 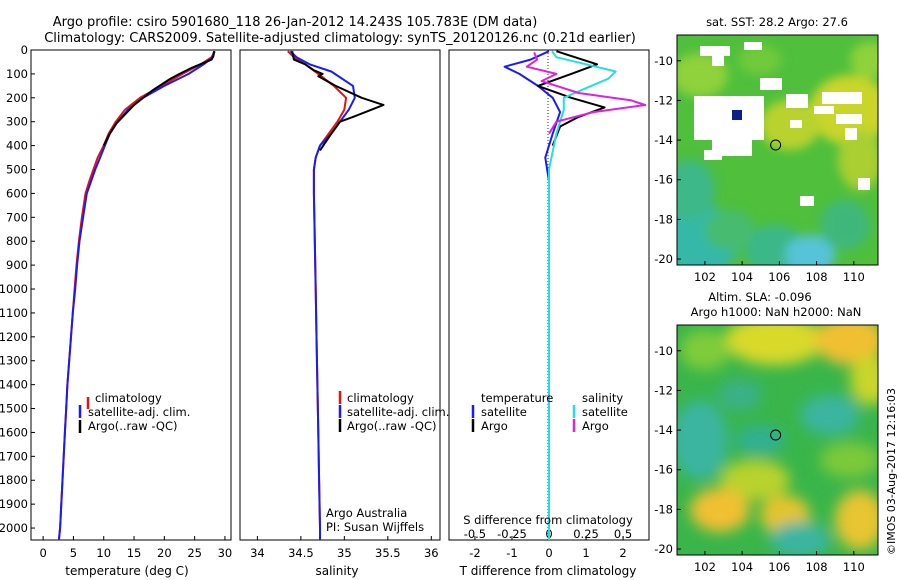 What do you see at coordinates (663, 180) in the screenshot?
I see `map-y-tick-label: -16` at bounding box center [663, 180].